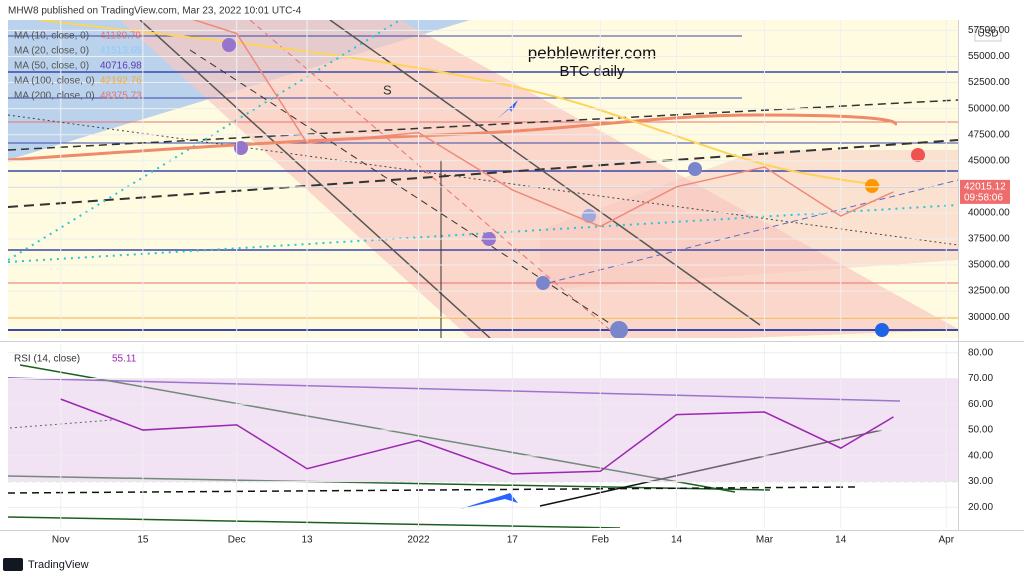 The height and width of the screenshot is (581, 1024). Describe the element at coordinates (601, 540) in the screenshot. I see `x-tick-label: Feb` at that location.